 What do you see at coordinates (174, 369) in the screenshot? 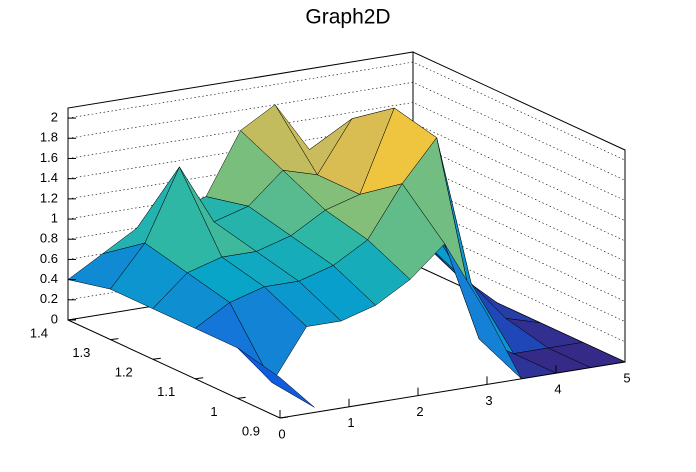
I see `y-axis` at bounding box center [174, 369].